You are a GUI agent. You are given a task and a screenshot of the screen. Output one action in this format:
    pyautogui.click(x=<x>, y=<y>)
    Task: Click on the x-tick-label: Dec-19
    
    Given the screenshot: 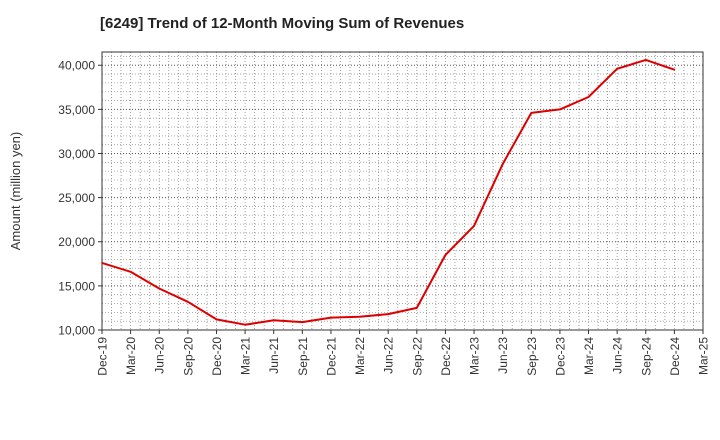 What is the action you would take?
    pyautogui.click(x=103, y=356)
    